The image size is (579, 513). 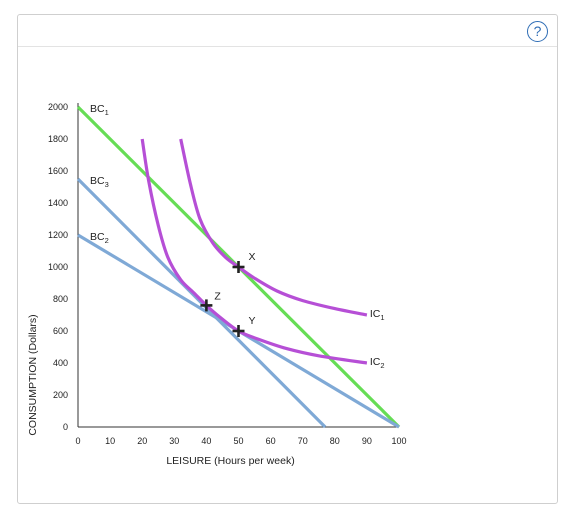 What do you see at coordinates (367, 441) in the screenshot?
I see `x-tick-label: 90` at bounding box center [367, 441].